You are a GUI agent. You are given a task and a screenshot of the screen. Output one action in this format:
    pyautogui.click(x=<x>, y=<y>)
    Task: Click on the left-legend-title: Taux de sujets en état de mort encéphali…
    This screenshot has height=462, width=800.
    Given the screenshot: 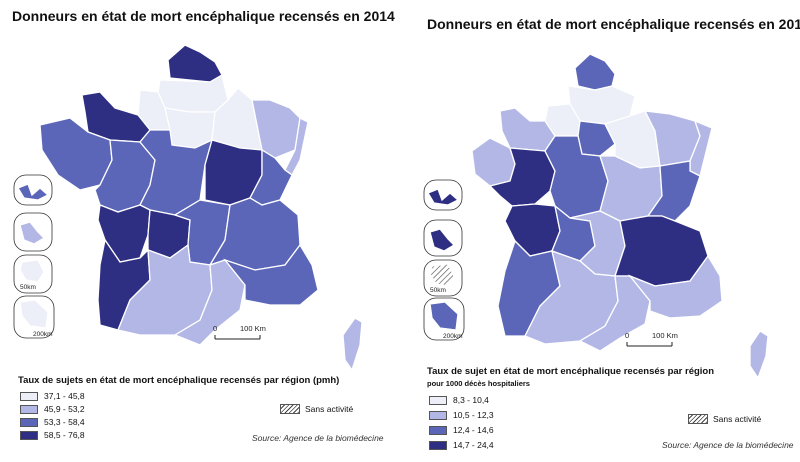 What is the action you would take?
    pyautogui.click(x=179, y=380)
    